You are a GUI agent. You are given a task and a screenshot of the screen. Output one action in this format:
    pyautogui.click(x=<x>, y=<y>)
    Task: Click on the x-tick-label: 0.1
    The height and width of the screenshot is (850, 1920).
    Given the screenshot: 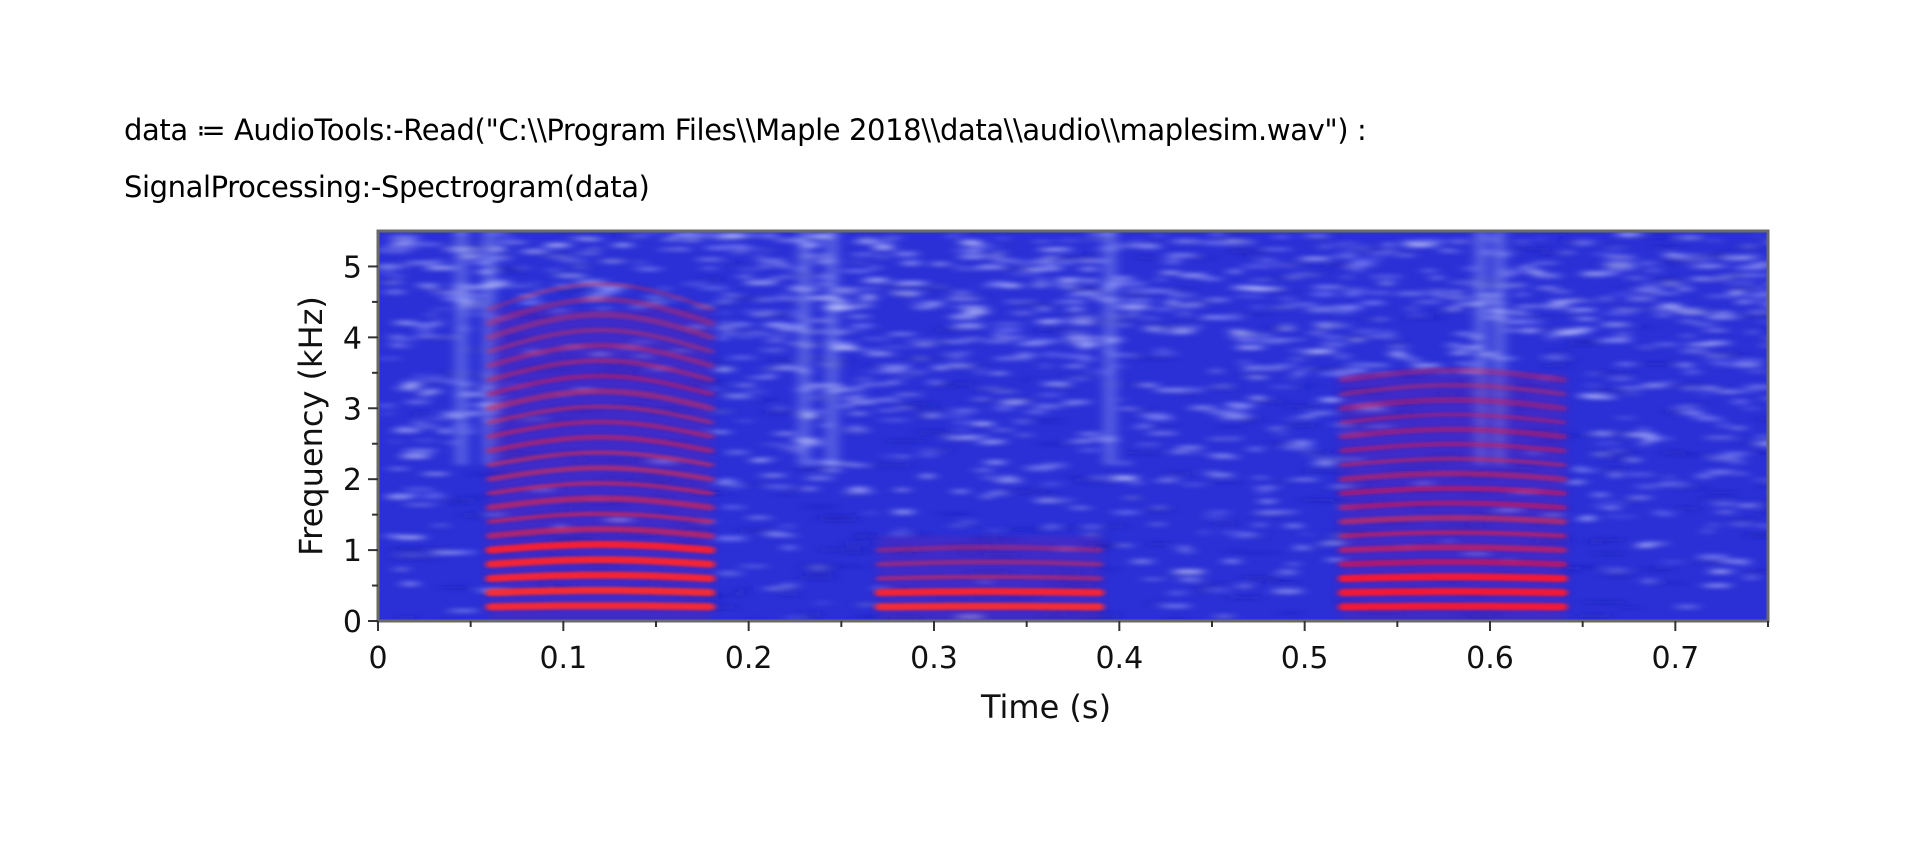 What is the action you would take?
    pyautogui.click(x=563, y=658)
    